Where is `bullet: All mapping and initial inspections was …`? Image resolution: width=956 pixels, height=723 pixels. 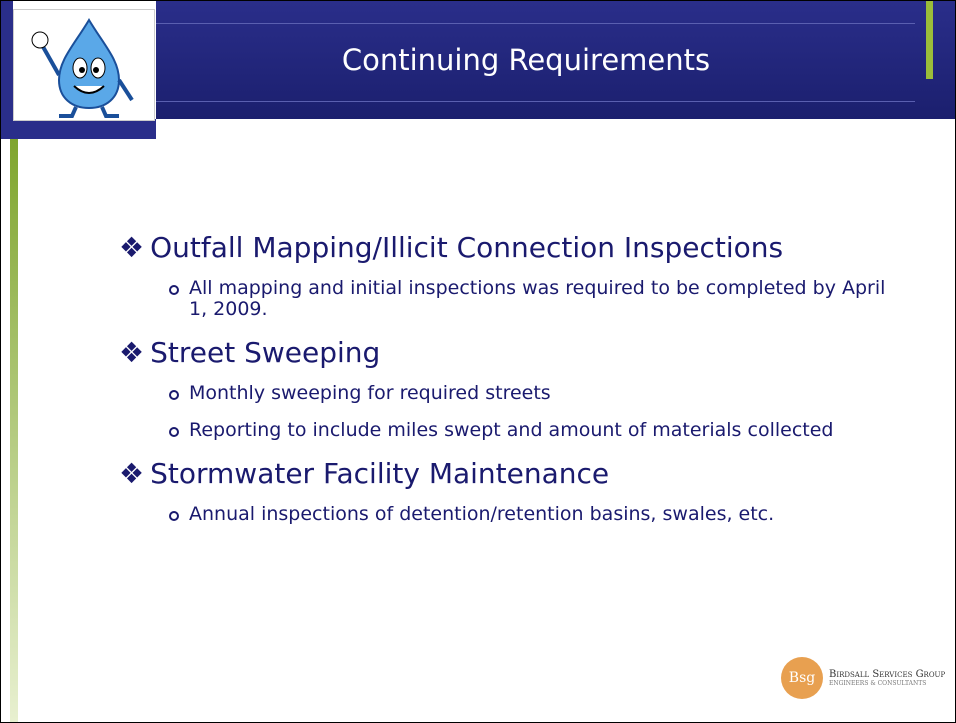
bullet: All mapping and initial inspections was … is located at coordinates (534, 299).